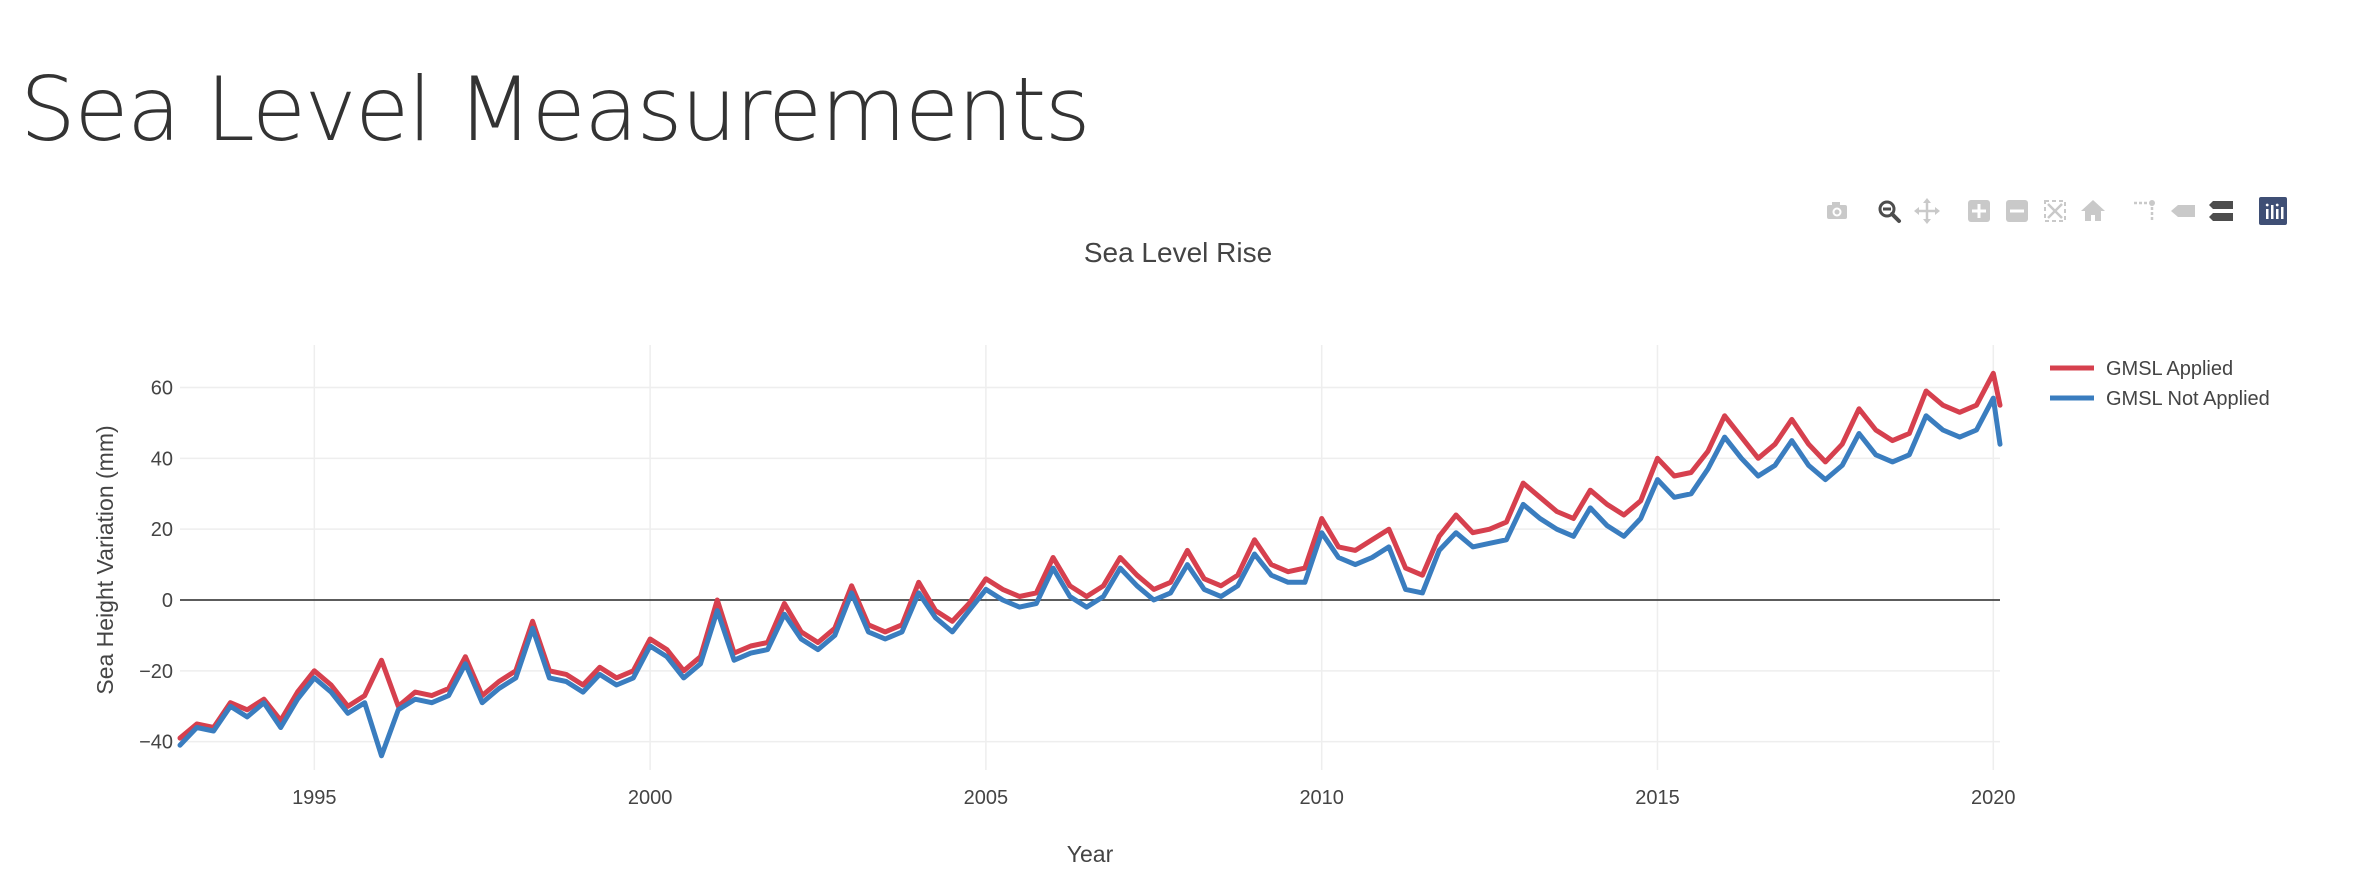 Image resolution: width=2356 pixels, height=880 pixels. I want to click on zoom-icon, so click(1889, 211).